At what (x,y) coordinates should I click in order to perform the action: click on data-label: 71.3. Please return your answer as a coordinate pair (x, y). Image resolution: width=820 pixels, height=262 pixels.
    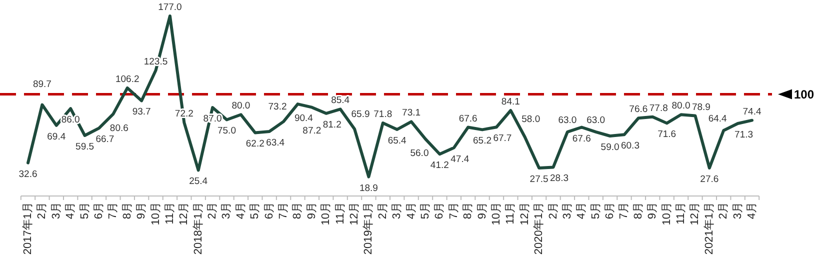
    Looking at the image, I should click on (744, 134).